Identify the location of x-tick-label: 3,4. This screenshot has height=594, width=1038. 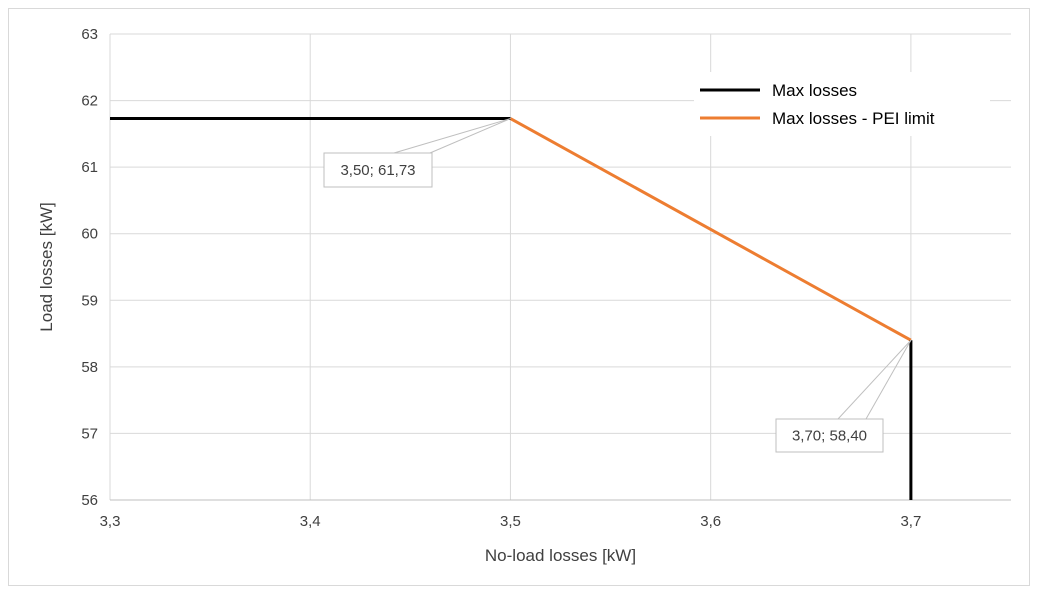
(310, 521).